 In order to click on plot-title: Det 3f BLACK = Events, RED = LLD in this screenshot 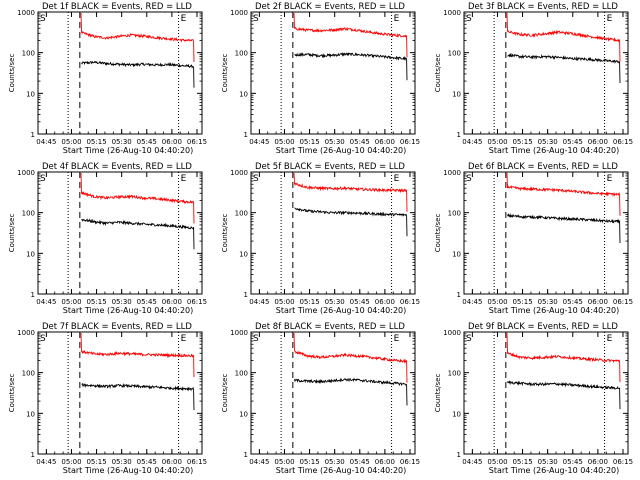, I will do `click(543, 7)`.